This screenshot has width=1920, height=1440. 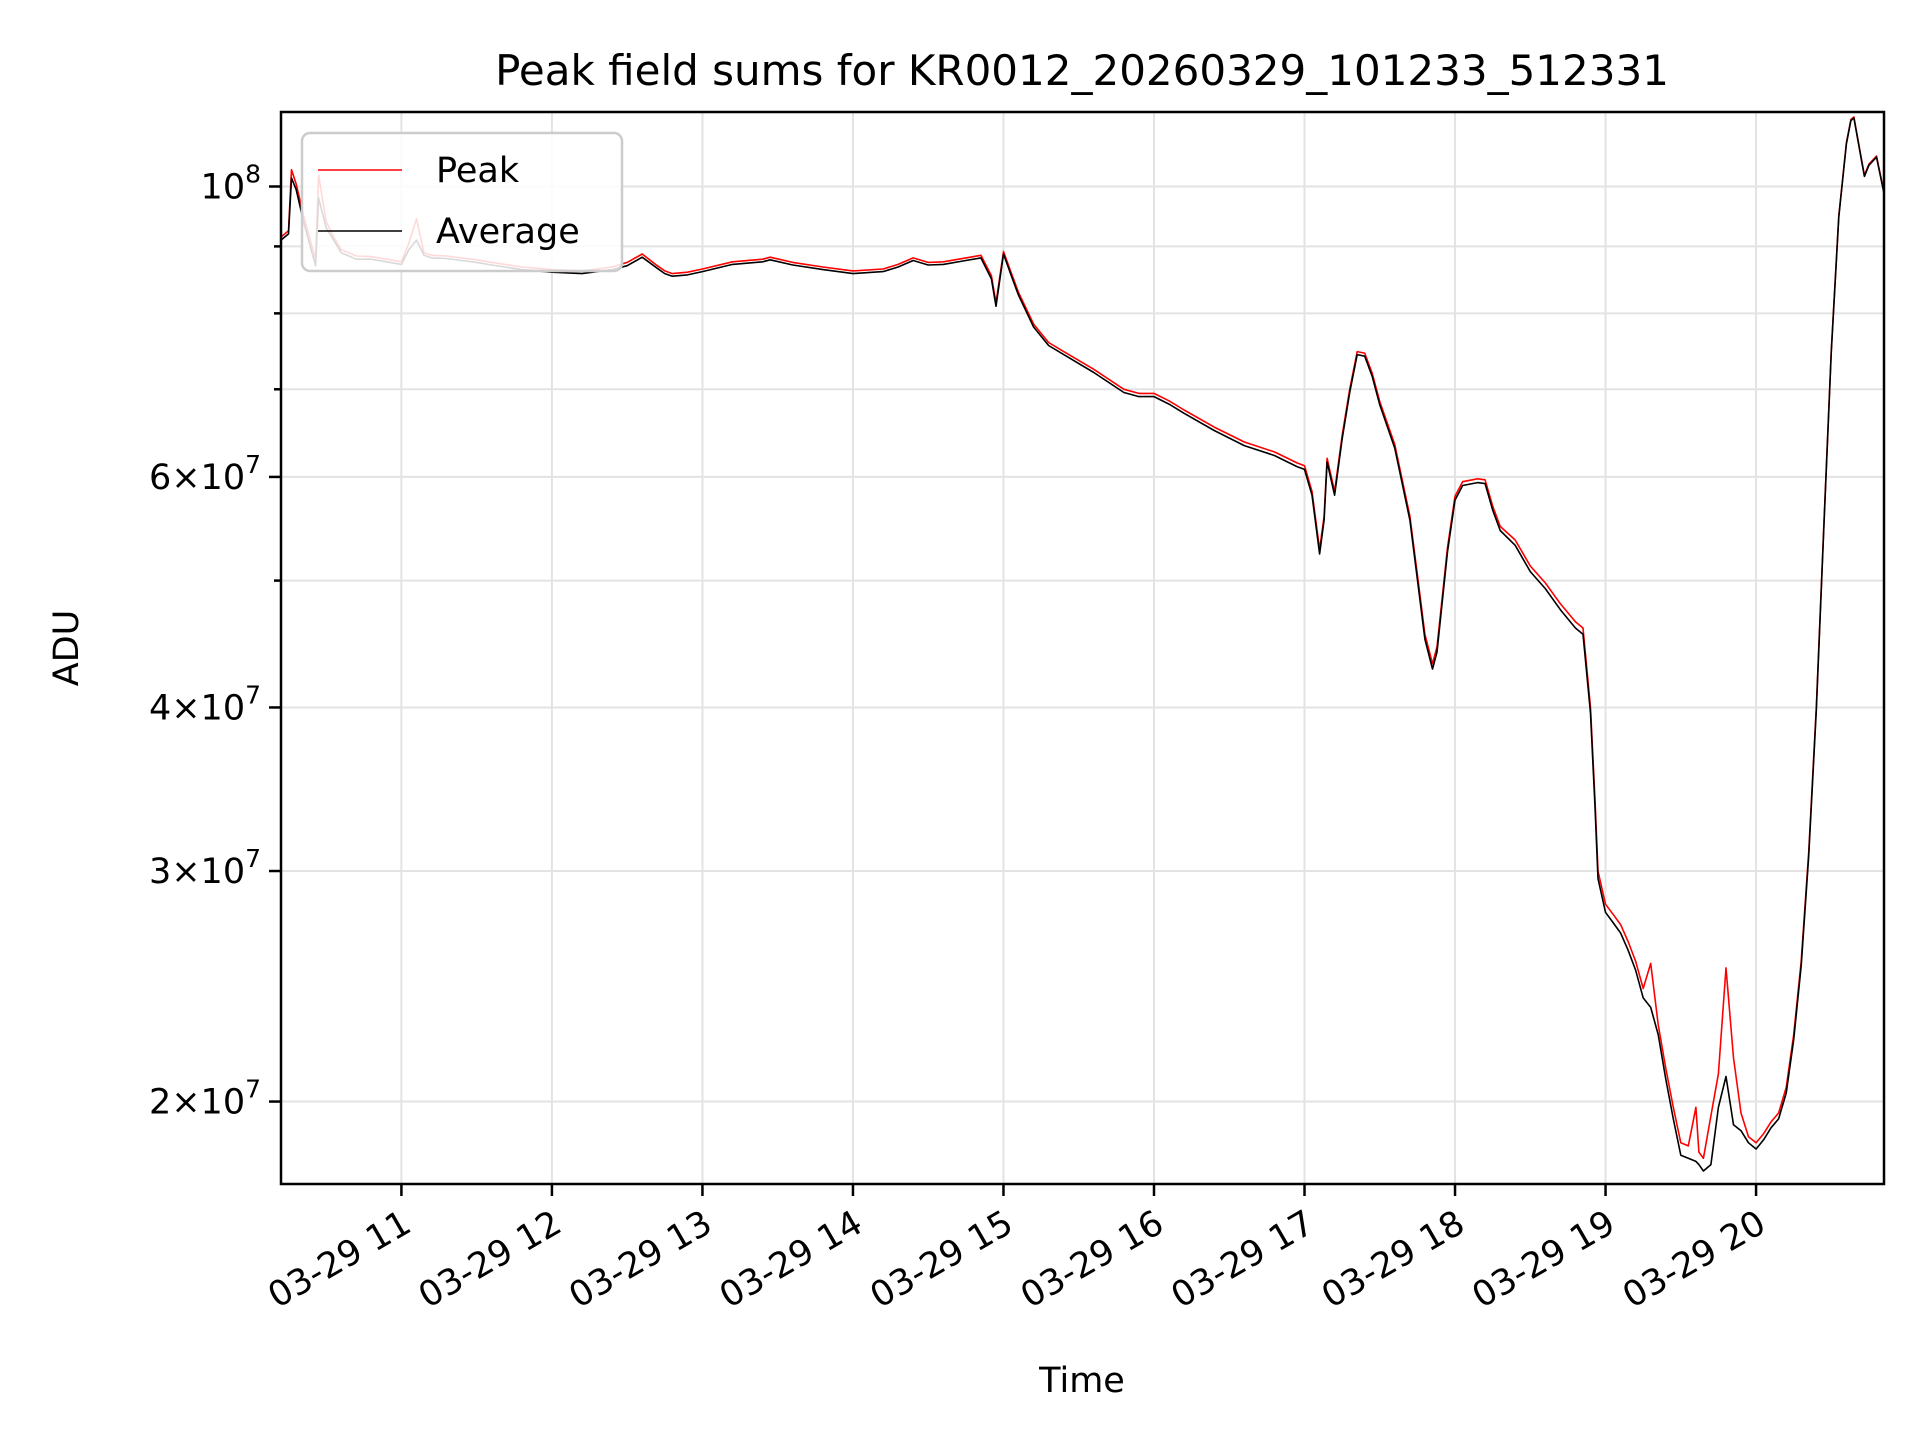 I want to click on legend-label-average: Average, so click(x=508, y=232).